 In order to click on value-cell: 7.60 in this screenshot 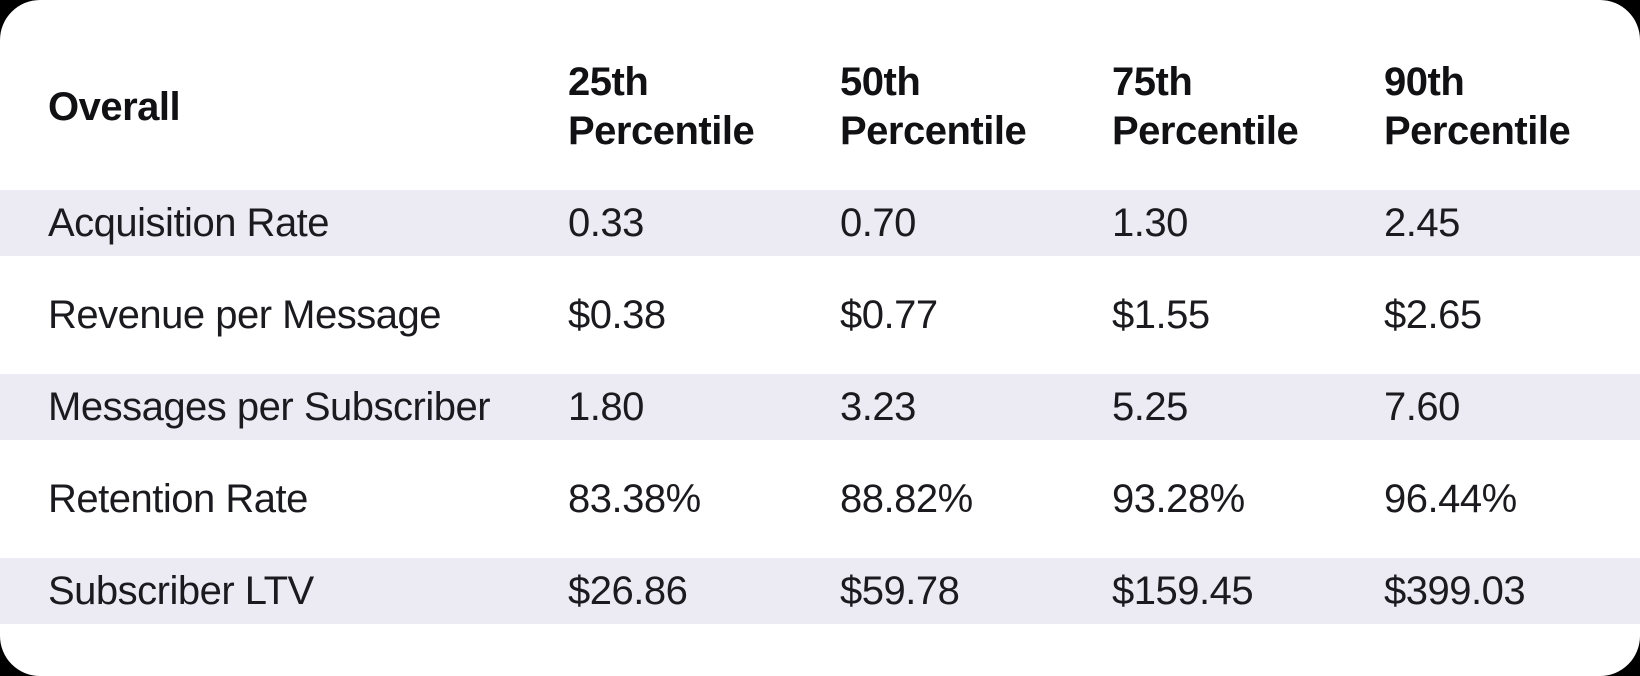, I will do `click(1422, 406)`.